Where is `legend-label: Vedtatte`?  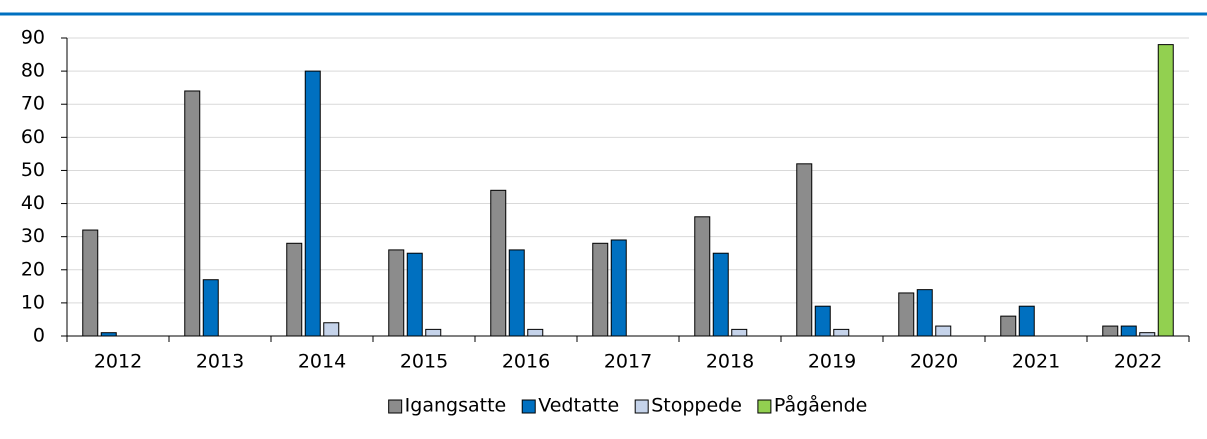
legend-label: Vedtatte is located at coordinates (578, 406).